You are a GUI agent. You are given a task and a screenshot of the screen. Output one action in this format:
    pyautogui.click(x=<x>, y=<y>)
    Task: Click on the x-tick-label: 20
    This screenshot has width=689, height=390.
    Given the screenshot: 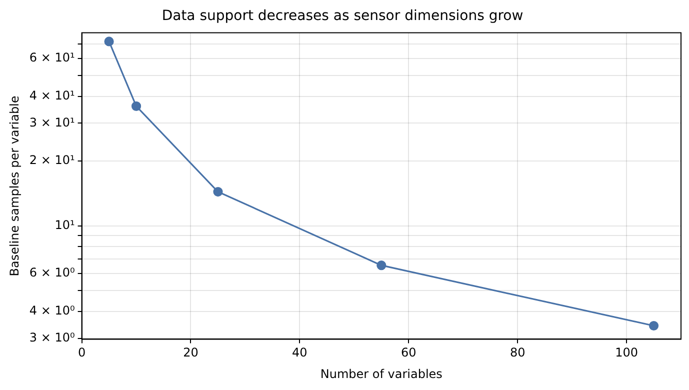 What is the action you would take?
    pyautogui.click(x=190, y=353)
    